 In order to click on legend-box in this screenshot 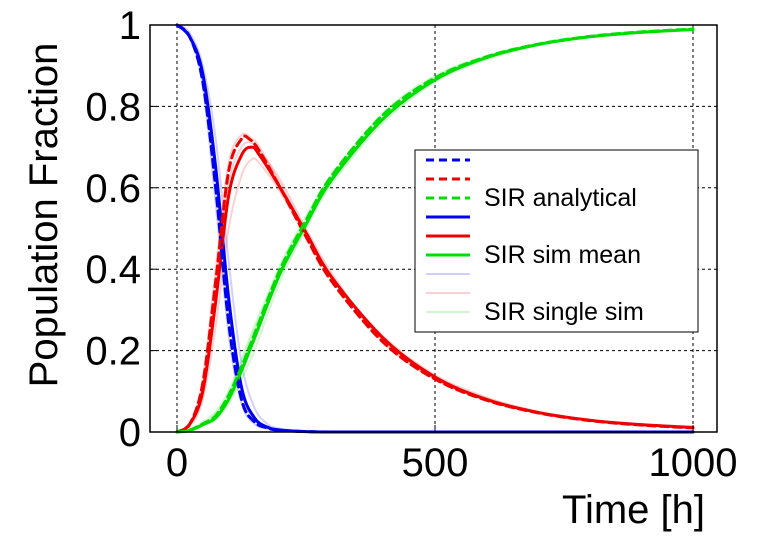, I will do `click(556, 241)`.